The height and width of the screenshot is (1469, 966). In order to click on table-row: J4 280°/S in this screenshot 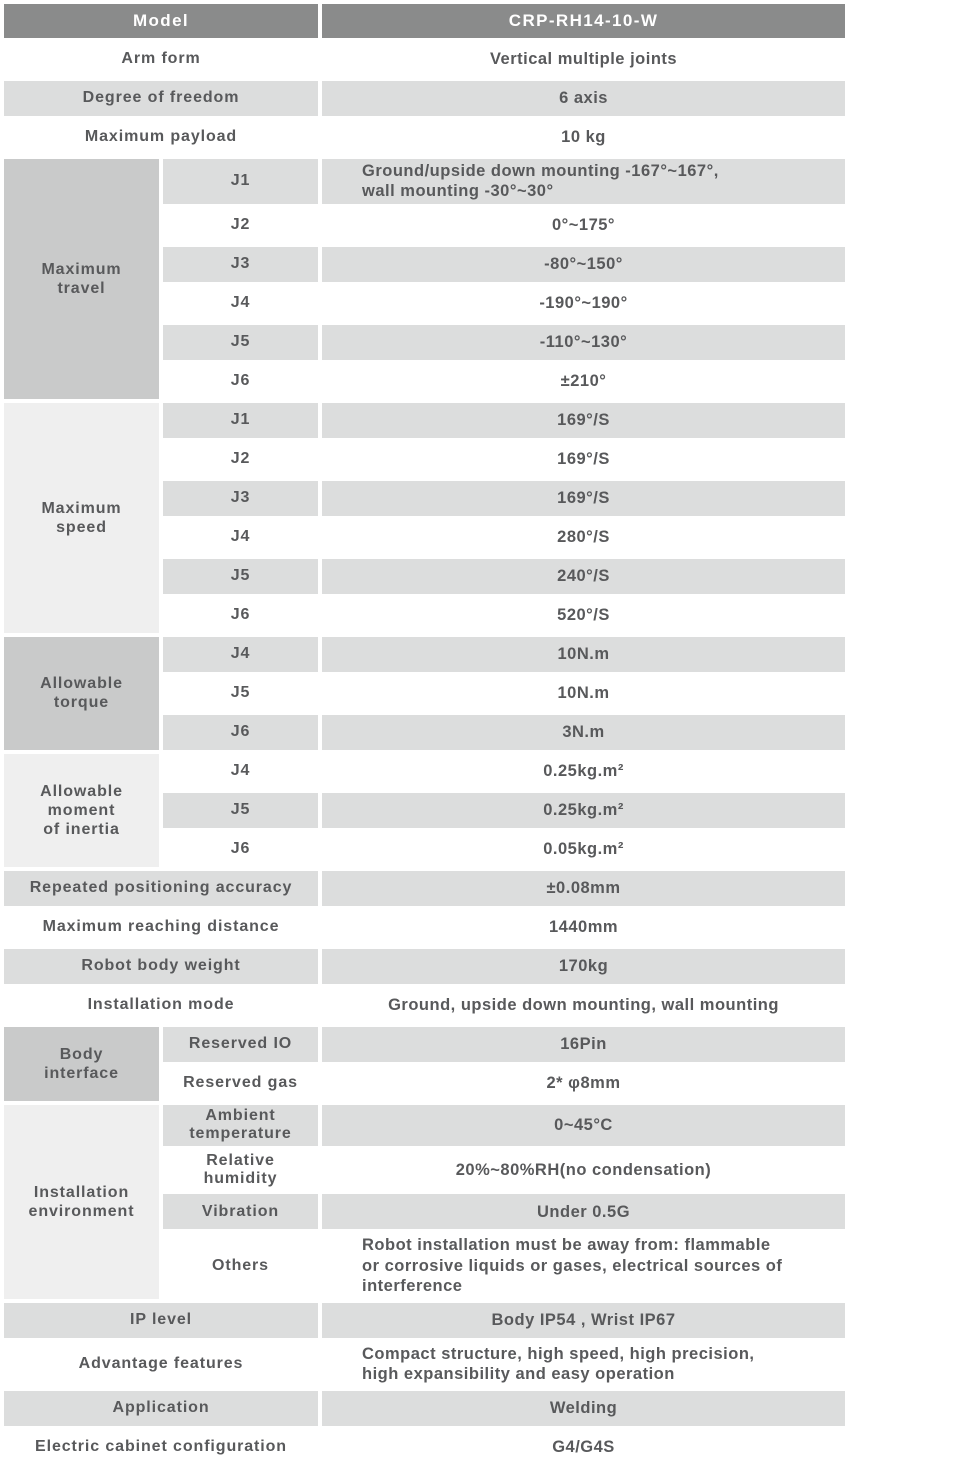, I will do `click(425, 537)`.